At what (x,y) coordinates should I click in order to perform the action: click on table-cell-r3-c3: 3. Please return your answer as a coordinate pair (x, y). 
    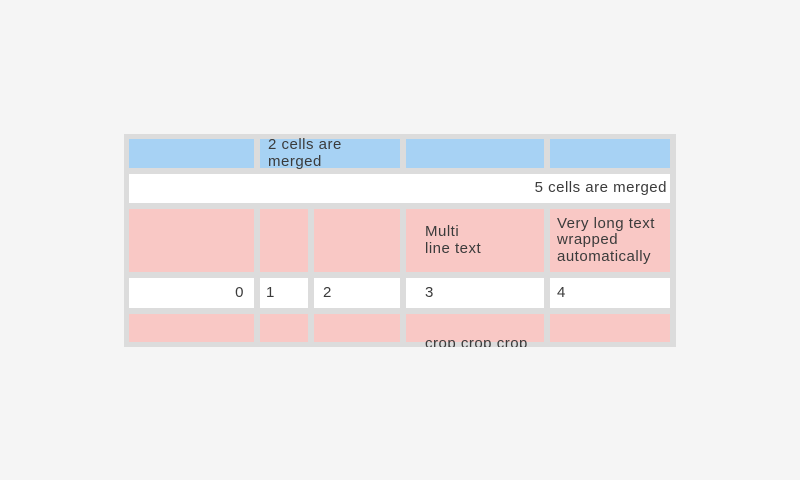
    Looking at the image, I should click on (475, 293).